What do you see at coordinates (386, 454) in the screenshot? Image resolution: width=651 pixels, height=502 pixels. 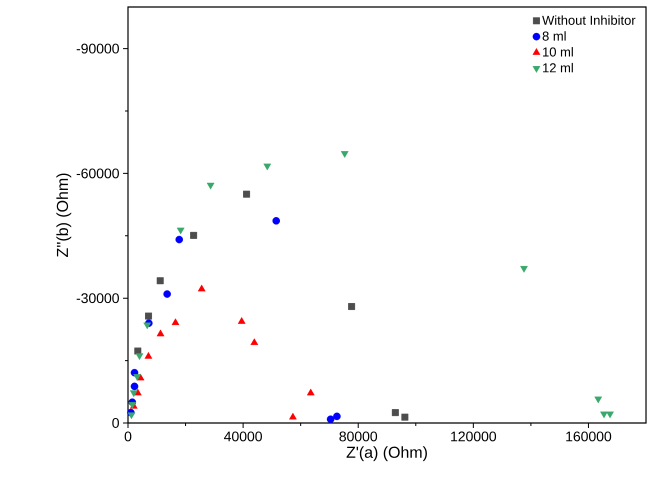 I see `x-axis-title: Z'(a) (Ohm)` at bounding box center [386, 454].